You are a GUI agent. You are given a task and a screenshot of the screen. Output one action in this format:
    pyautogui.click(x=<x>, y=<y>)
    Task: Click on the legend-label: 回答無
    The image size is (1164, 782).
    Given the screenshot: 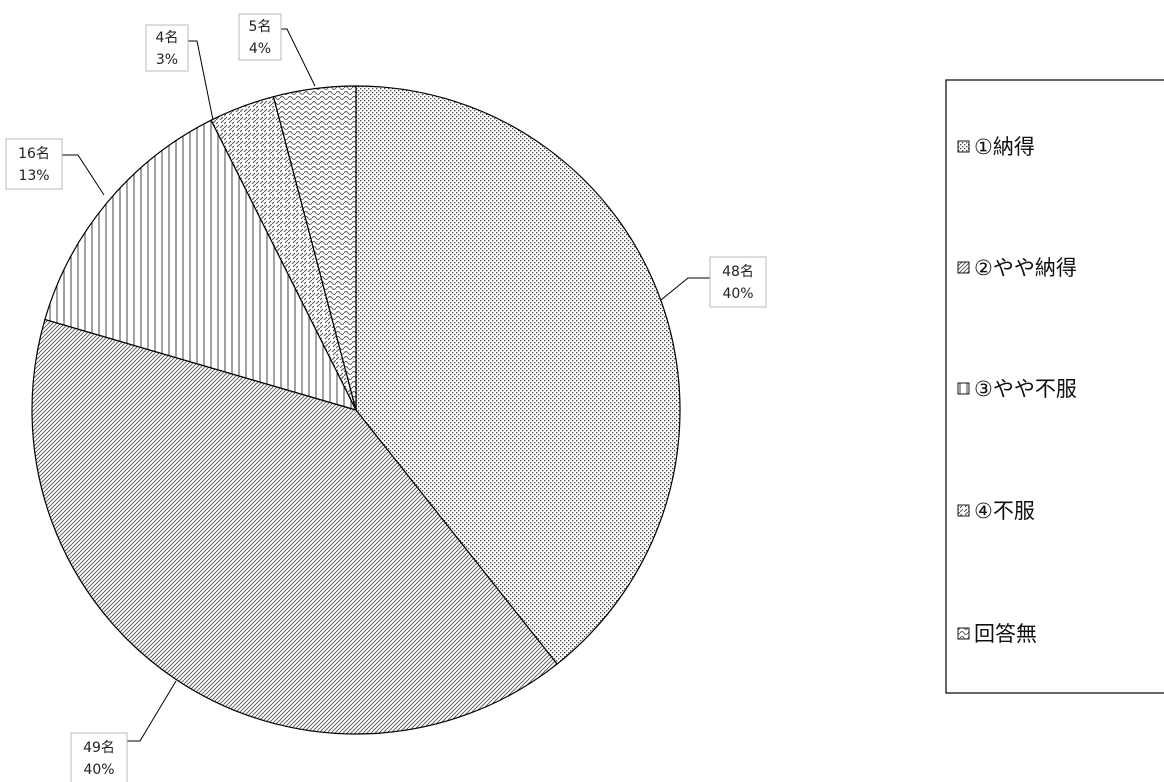 What is the action you would take?
    pyautogui.click(x=1005, y=634)
    